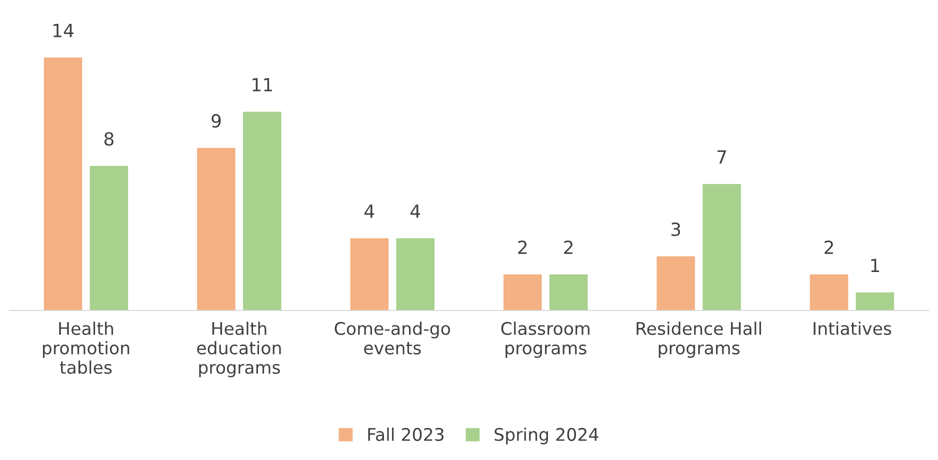 Image resolution: width=938 pixels, height=460 pixels. I want to click on data-label: 7, so click(722, 157).